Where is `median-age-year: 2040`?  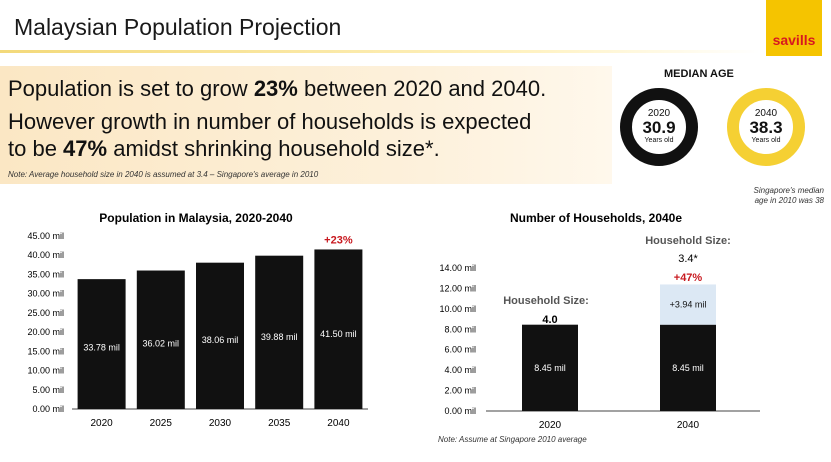
median-age-year: 2040 is located at coordinates (766, 113).